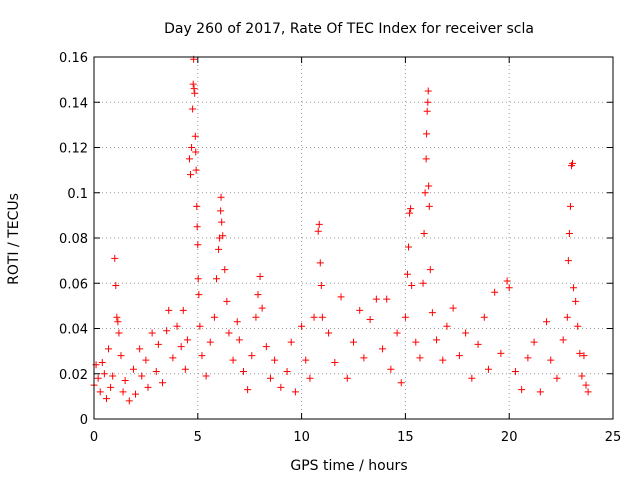 Image resolution: width=640 pixels, height=480 pixels. What do you see at coordinates (73, 284) in the screenshot?
I see `y-tick-label: 0.06` at bounding box center [73, 284].